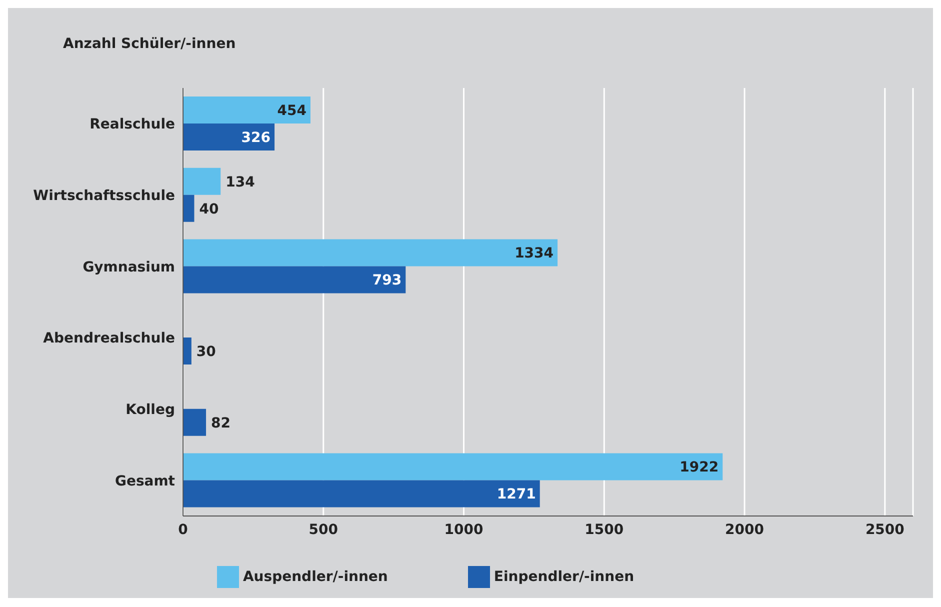 The image size is (941, 607). I want to click on data-label: 793, so click(387, 280).